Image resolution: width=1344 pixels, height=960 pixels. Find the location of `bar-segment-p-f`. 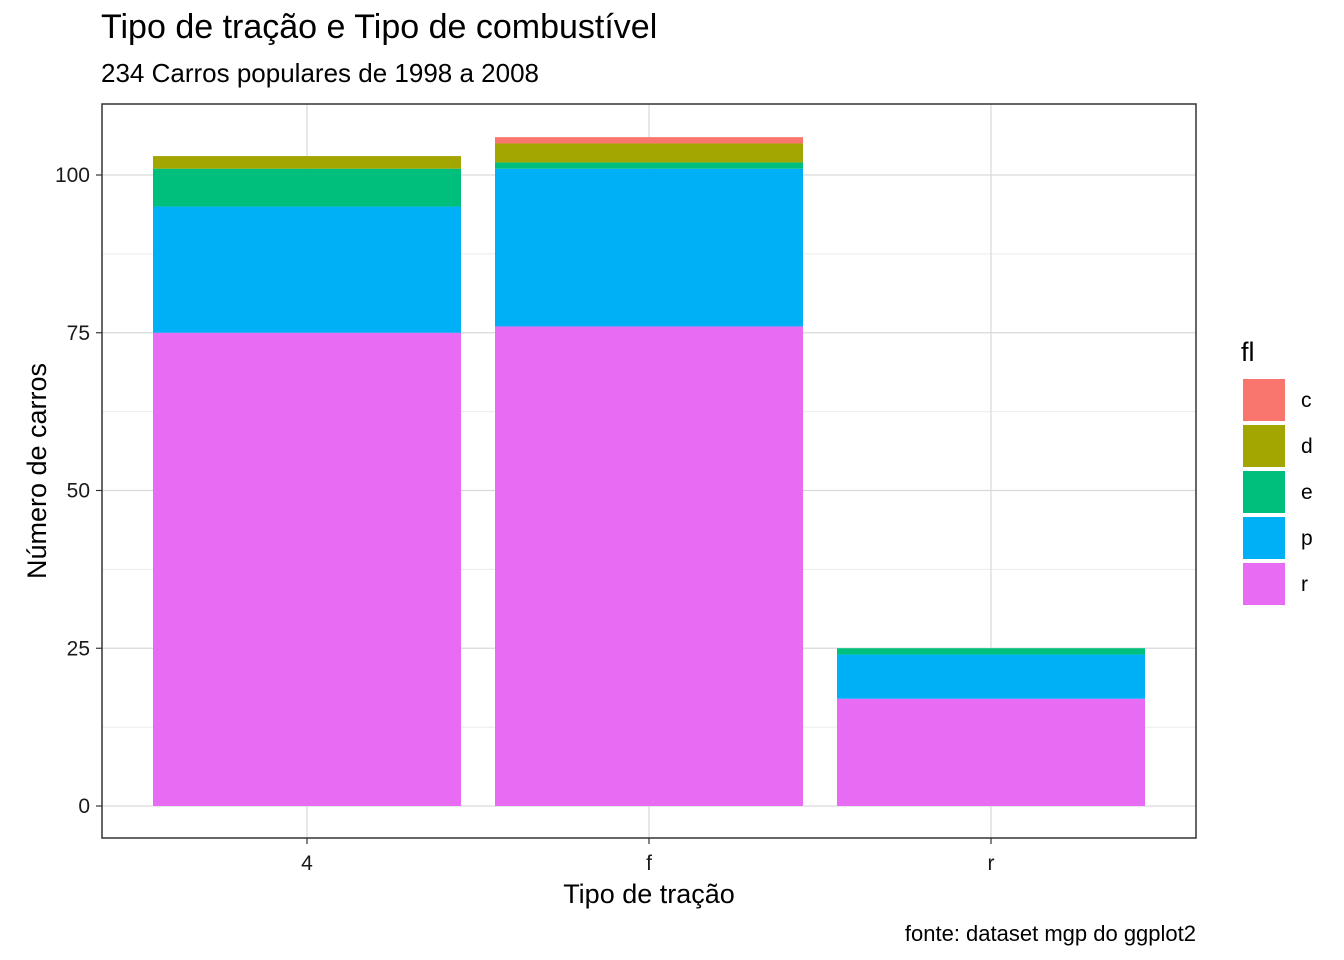

bar-segment-p-f is located at coordinates (649, 247).